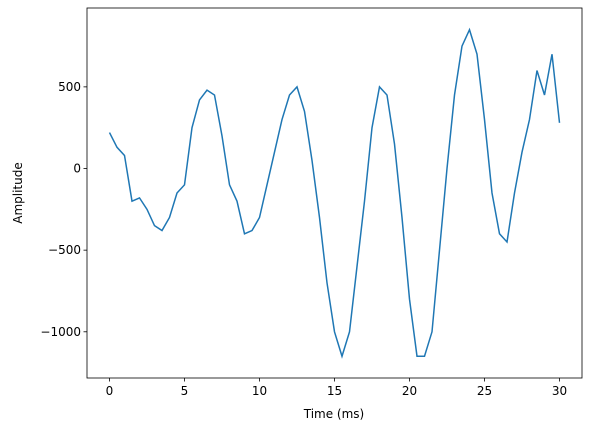 The height and width of the screenshot is (432, 592). Describe the element at coordinates (484, 391) in the screenshot. I see `x-tick-label: 25` at that location.